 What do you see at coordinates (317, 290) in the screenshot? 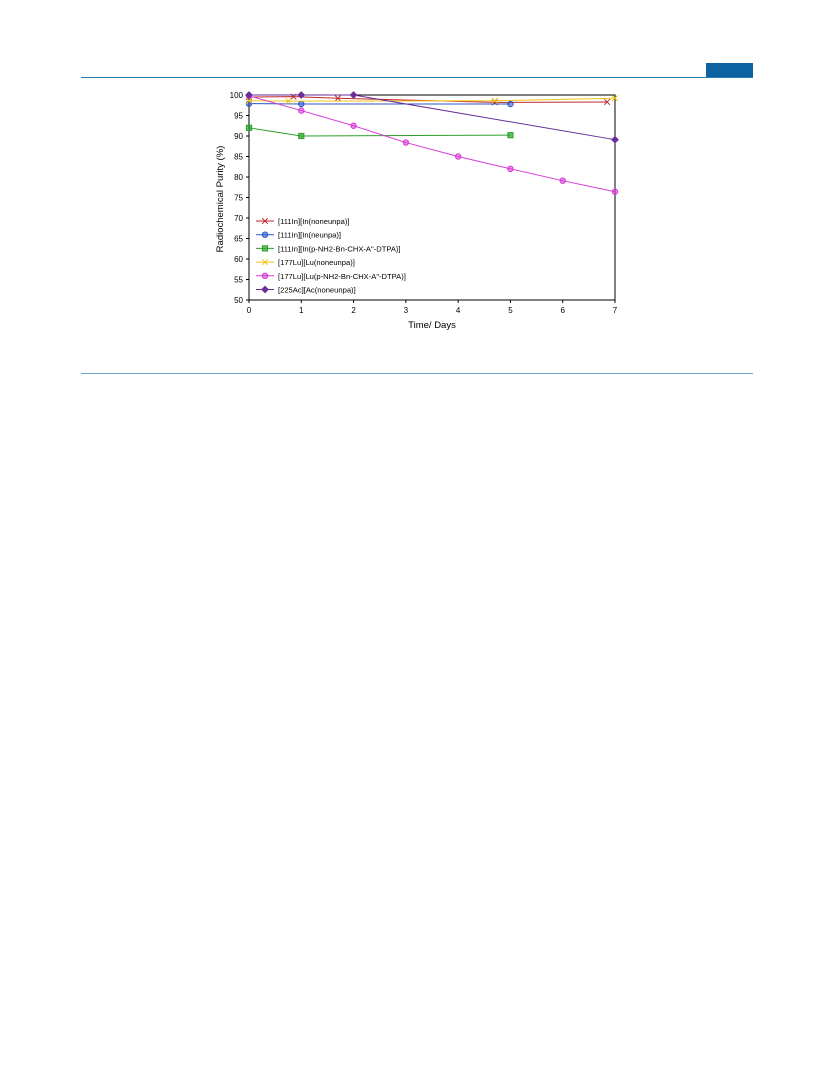
I see `legend-label: [225Ac][Ac(noneunpa)]` at bounding box center [317, 290].